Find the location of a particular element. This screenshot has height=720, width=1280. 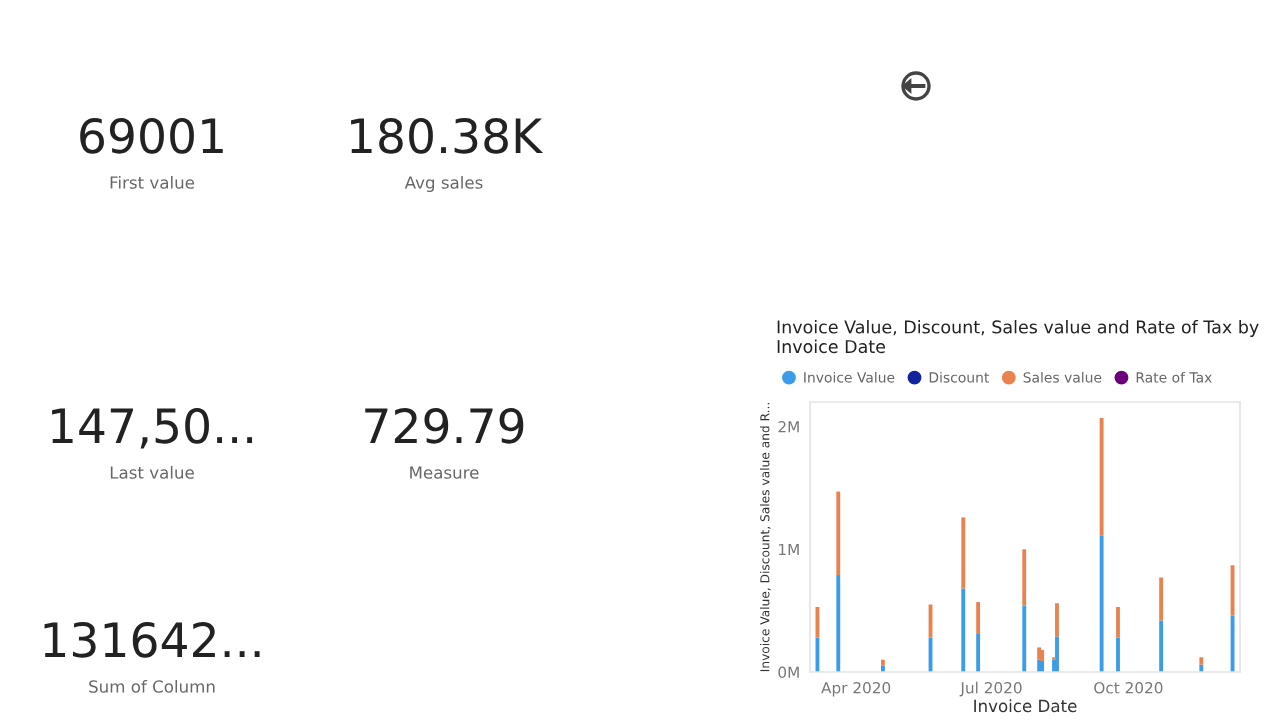

text: Avg sales is located at coordinates (443, 184).